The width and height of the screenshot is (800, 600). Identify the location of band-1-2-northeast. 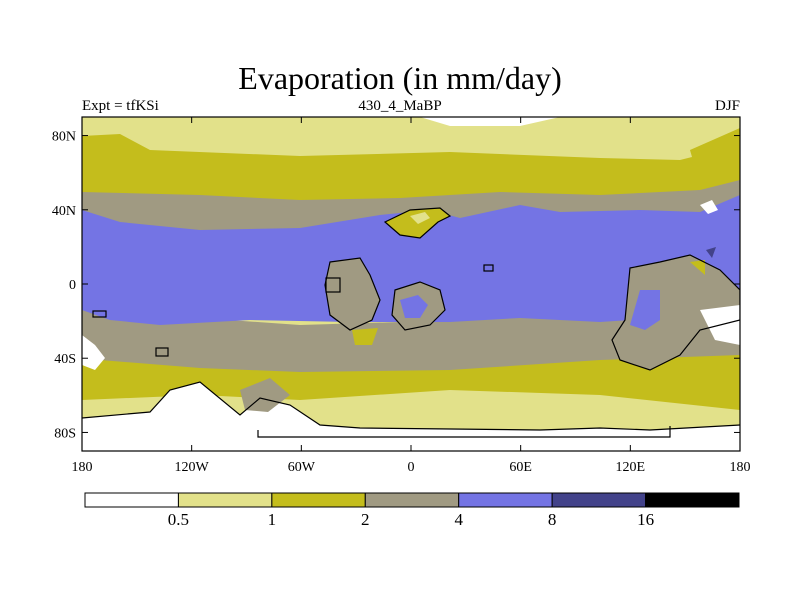
(715, 156).